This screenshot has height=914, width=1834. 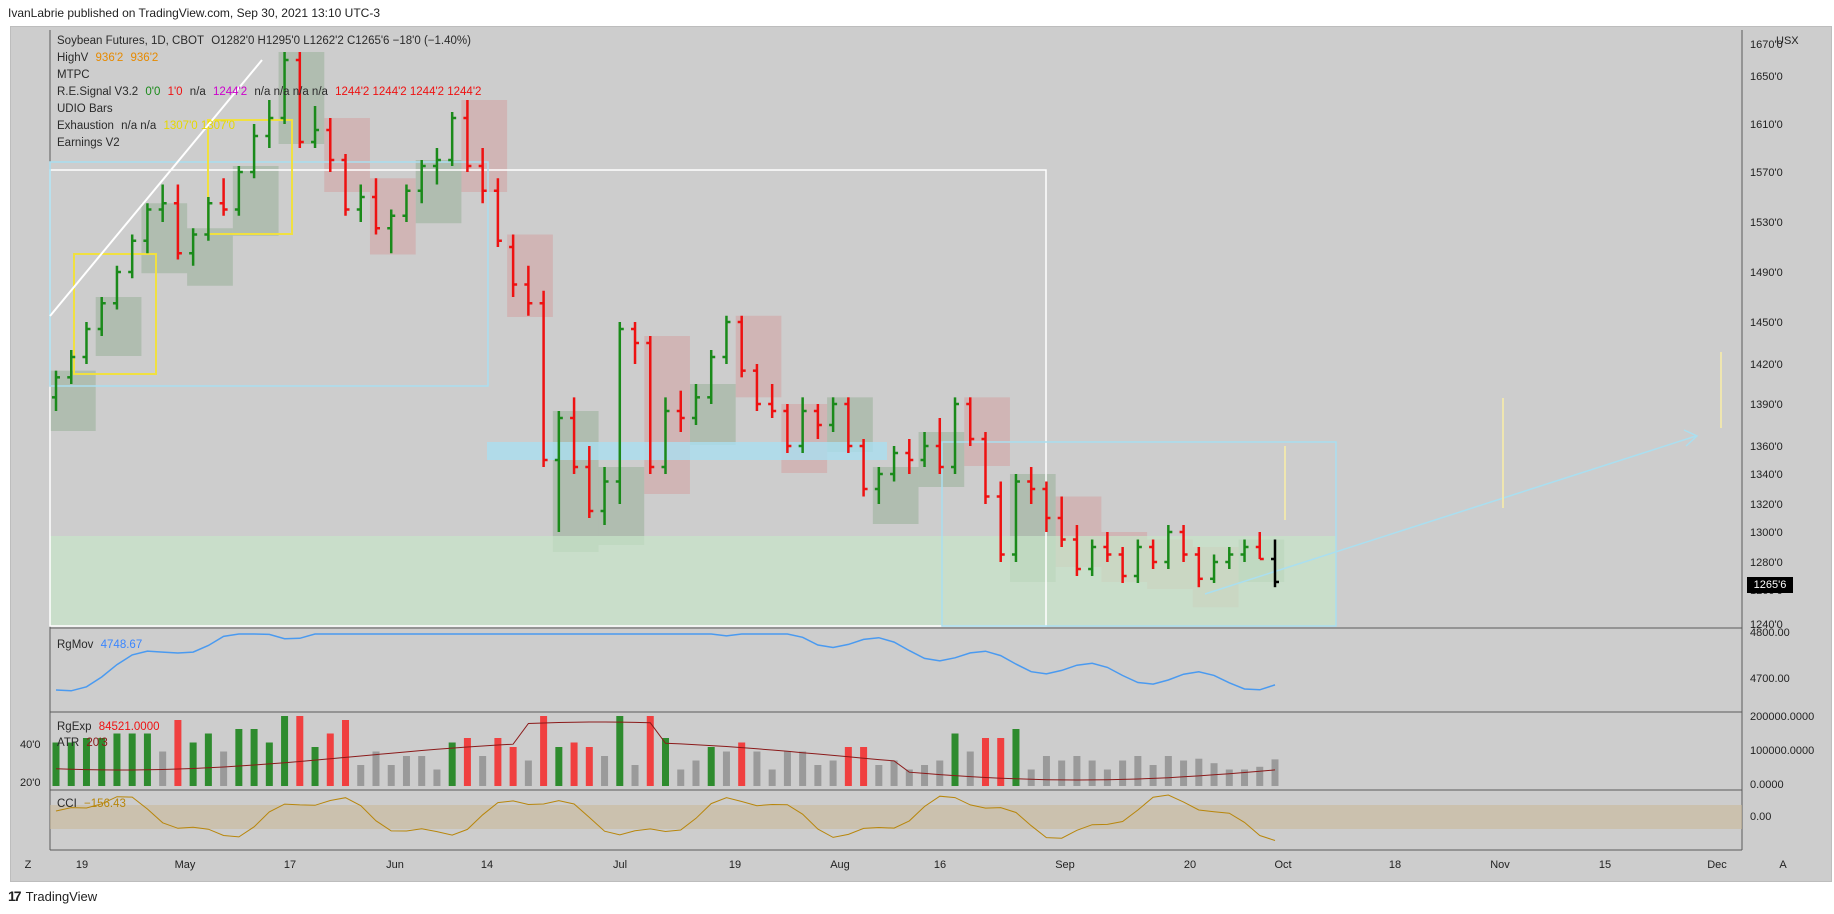 I want to click on legend-cci: CCI −156.43, so click(x=91, y=804).